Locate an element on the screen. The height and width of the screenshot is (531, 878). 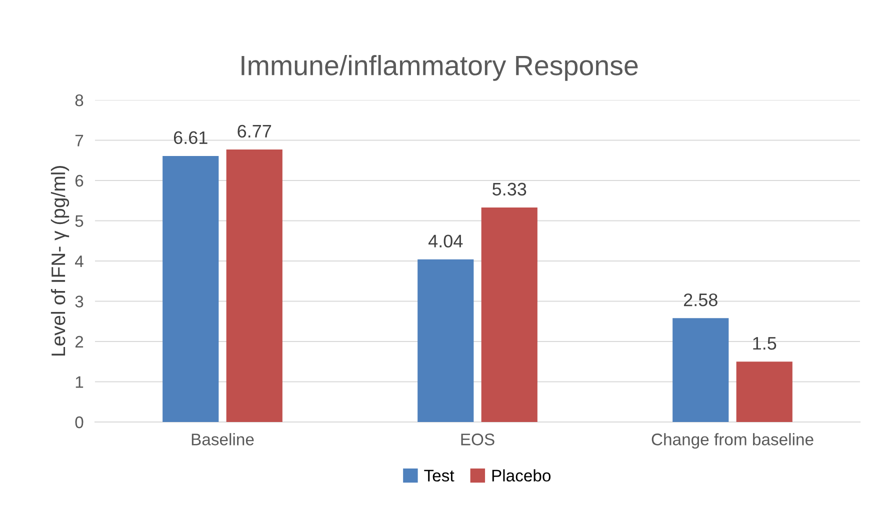
data-label: 2.58 is located at coordinates (701, 299).